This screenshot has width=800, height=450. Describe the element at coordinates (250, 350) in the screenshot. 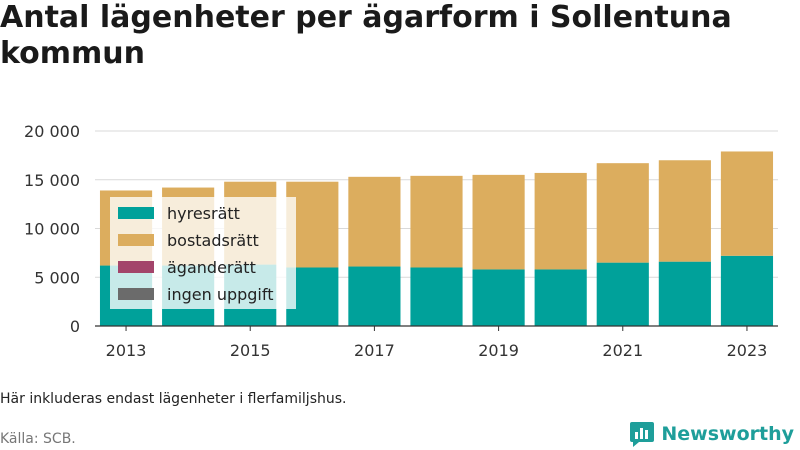

I see `x-tick-label: 2015` at that location.